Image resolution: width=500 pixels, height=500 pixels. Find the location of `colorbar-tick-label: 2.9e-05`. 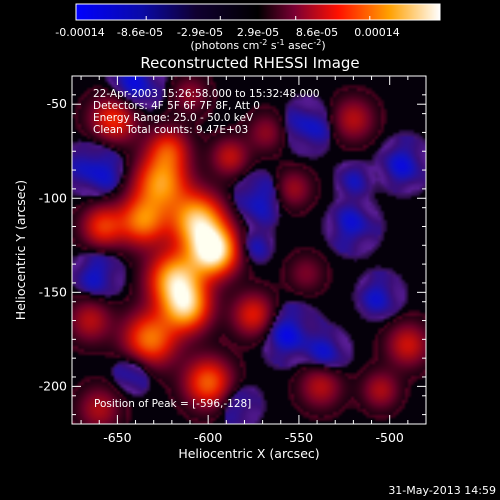

colorbar-tick-label: 2.9e-05 is located at coordinates (258, 32).